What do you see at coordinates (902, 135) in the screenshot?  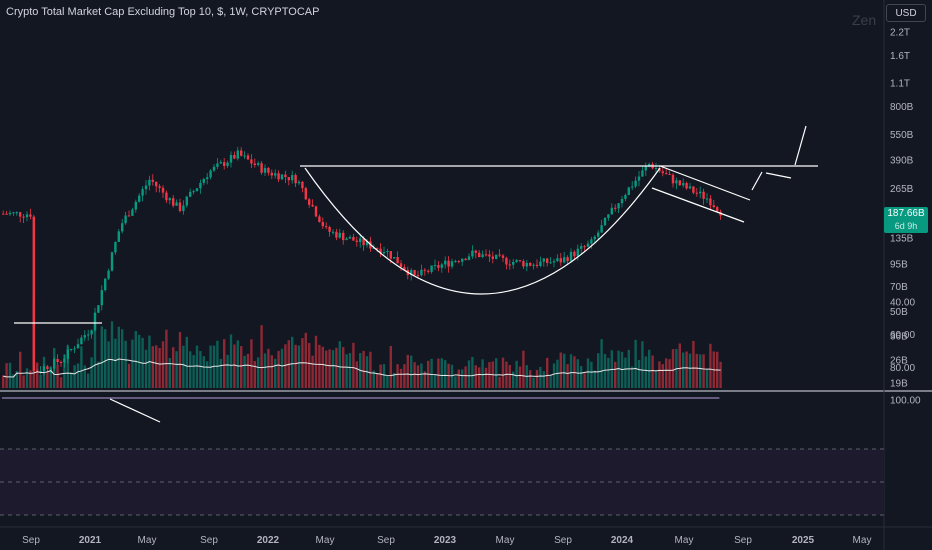 I see `price-tick-label: 550B` at bounding box center [902, 135].